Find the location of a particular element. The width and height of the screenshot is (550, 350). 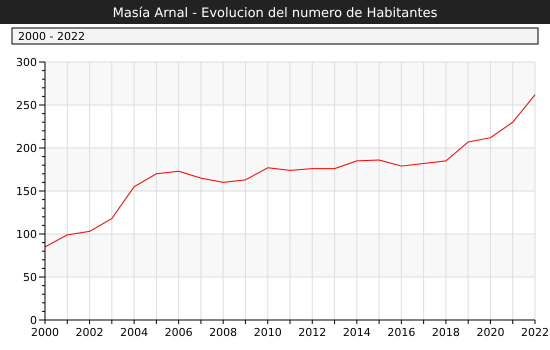

x-tick-label: 2016 is located at coordinates (401, 332).